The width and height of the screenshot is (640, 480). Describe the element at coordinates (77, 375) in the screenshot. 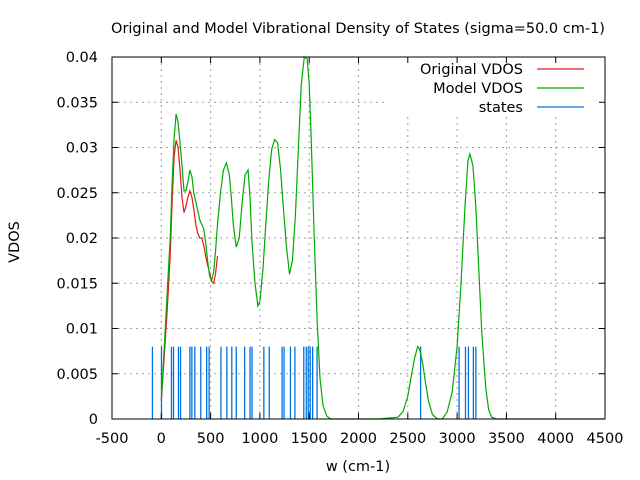

I see `y-tick-label: 0.005` at that location.